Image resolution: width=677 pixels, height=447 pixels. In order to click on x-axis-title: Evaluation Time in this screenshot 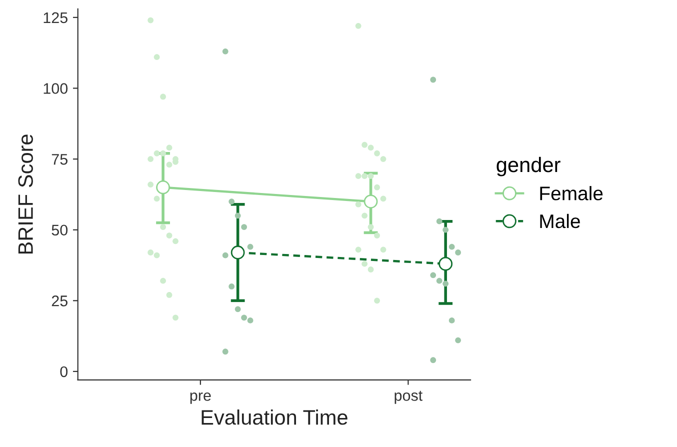, I will do `click(275, 417)`.